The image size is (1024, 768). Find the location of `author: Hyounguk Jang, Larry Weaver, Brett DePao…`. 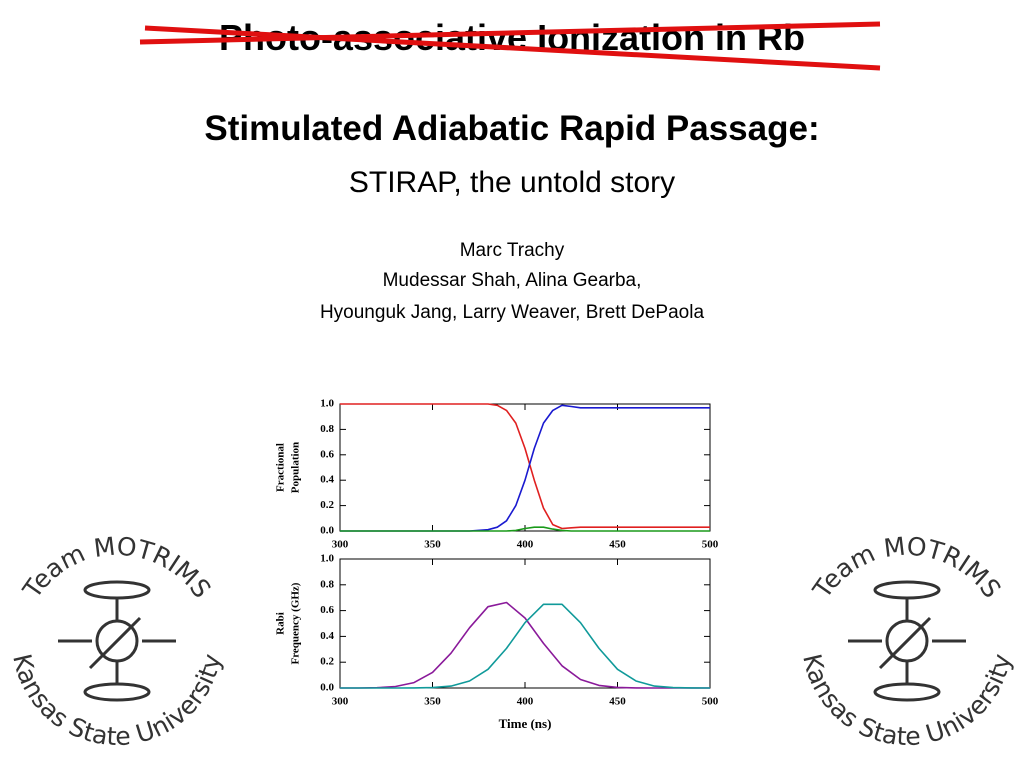

author: Hyounguk Jang, Larry Weaver, Brett DePao… is located at coordinates (512, 312).